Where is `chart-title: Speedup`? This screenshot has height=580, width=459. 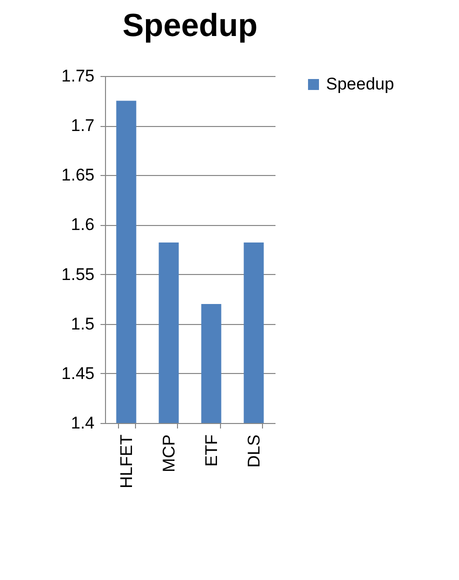 chart-title: Speedup is located at coordinates (190, 25).